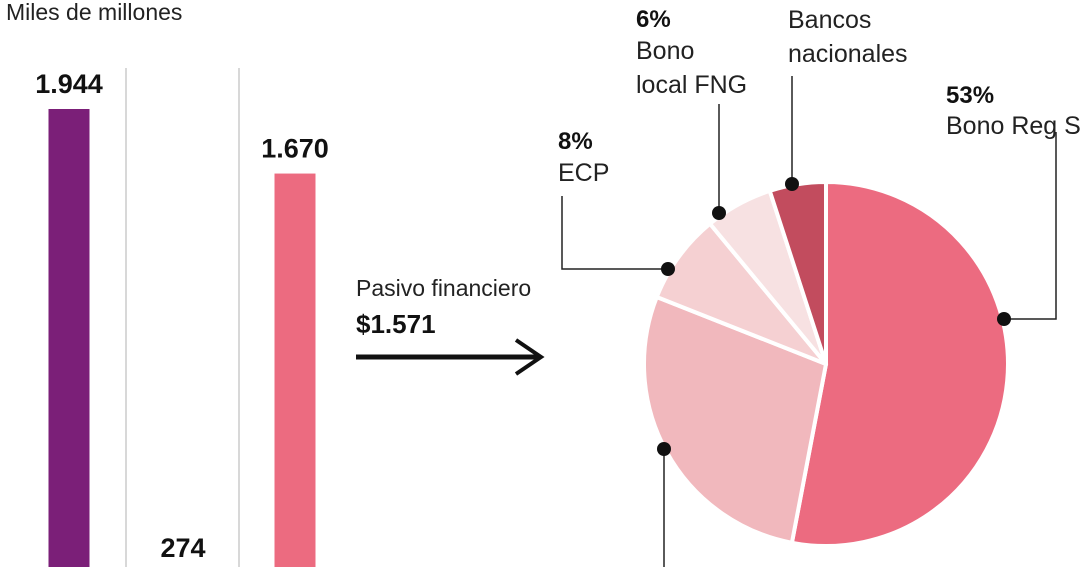  Describe the element at coordinates (792, 184) in the screenshot. I see `leader-dot-bancos` at that location.